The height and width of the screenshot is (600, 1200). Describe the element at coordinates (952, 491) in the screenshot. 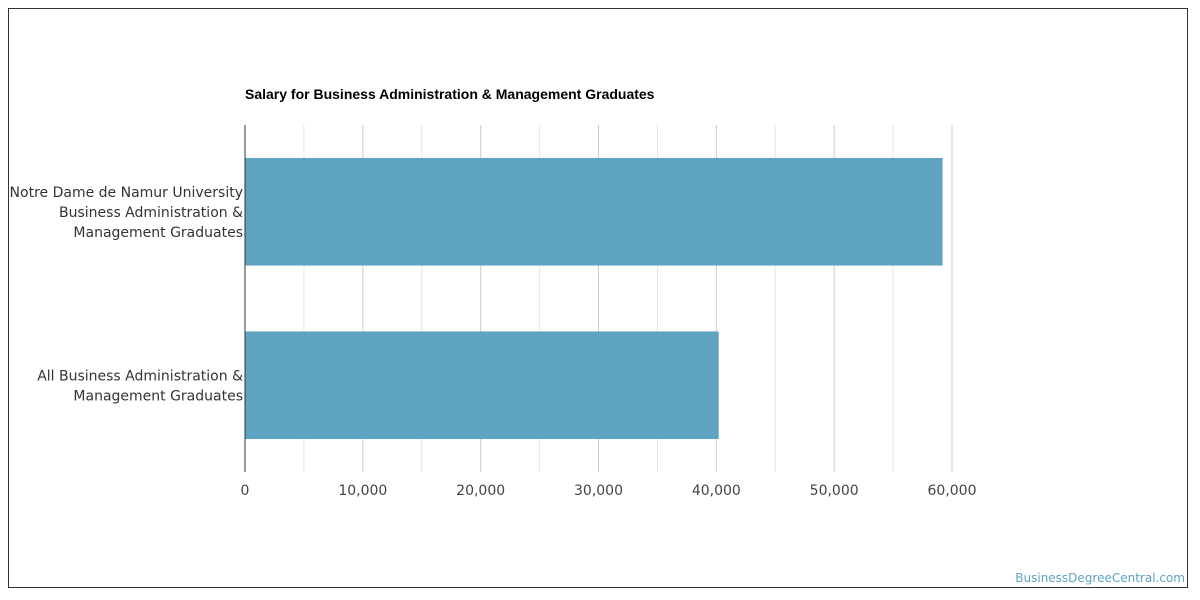

I see `x-tick-label-6: 60,000` at that location.